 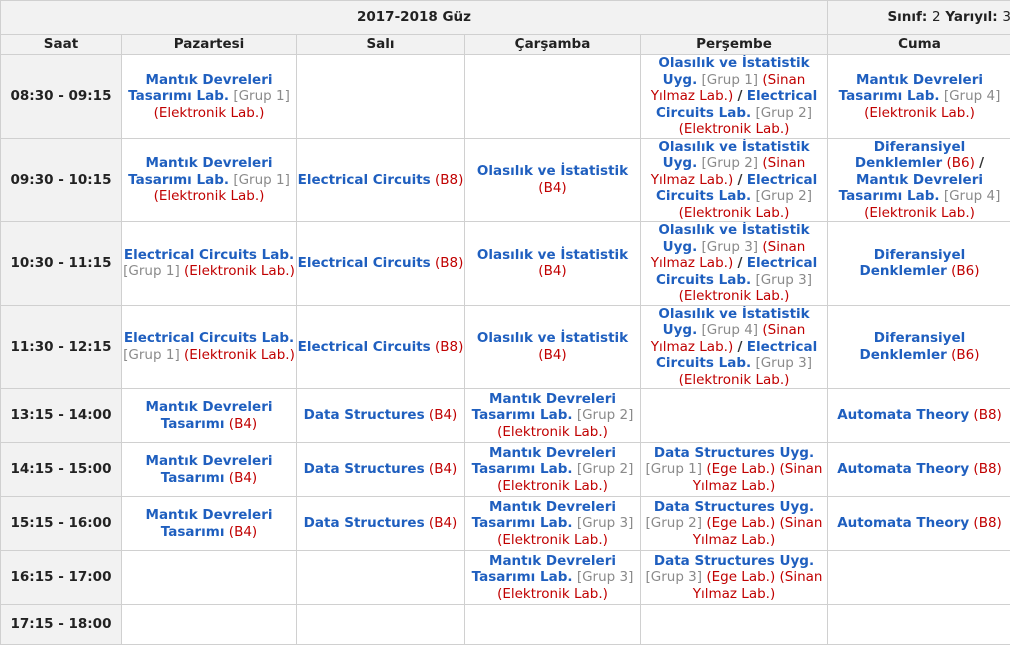 What do you see at coordinates (553, 625) in the screenshot?
I see `cell-wednesday` at bounding box center [553, 625].